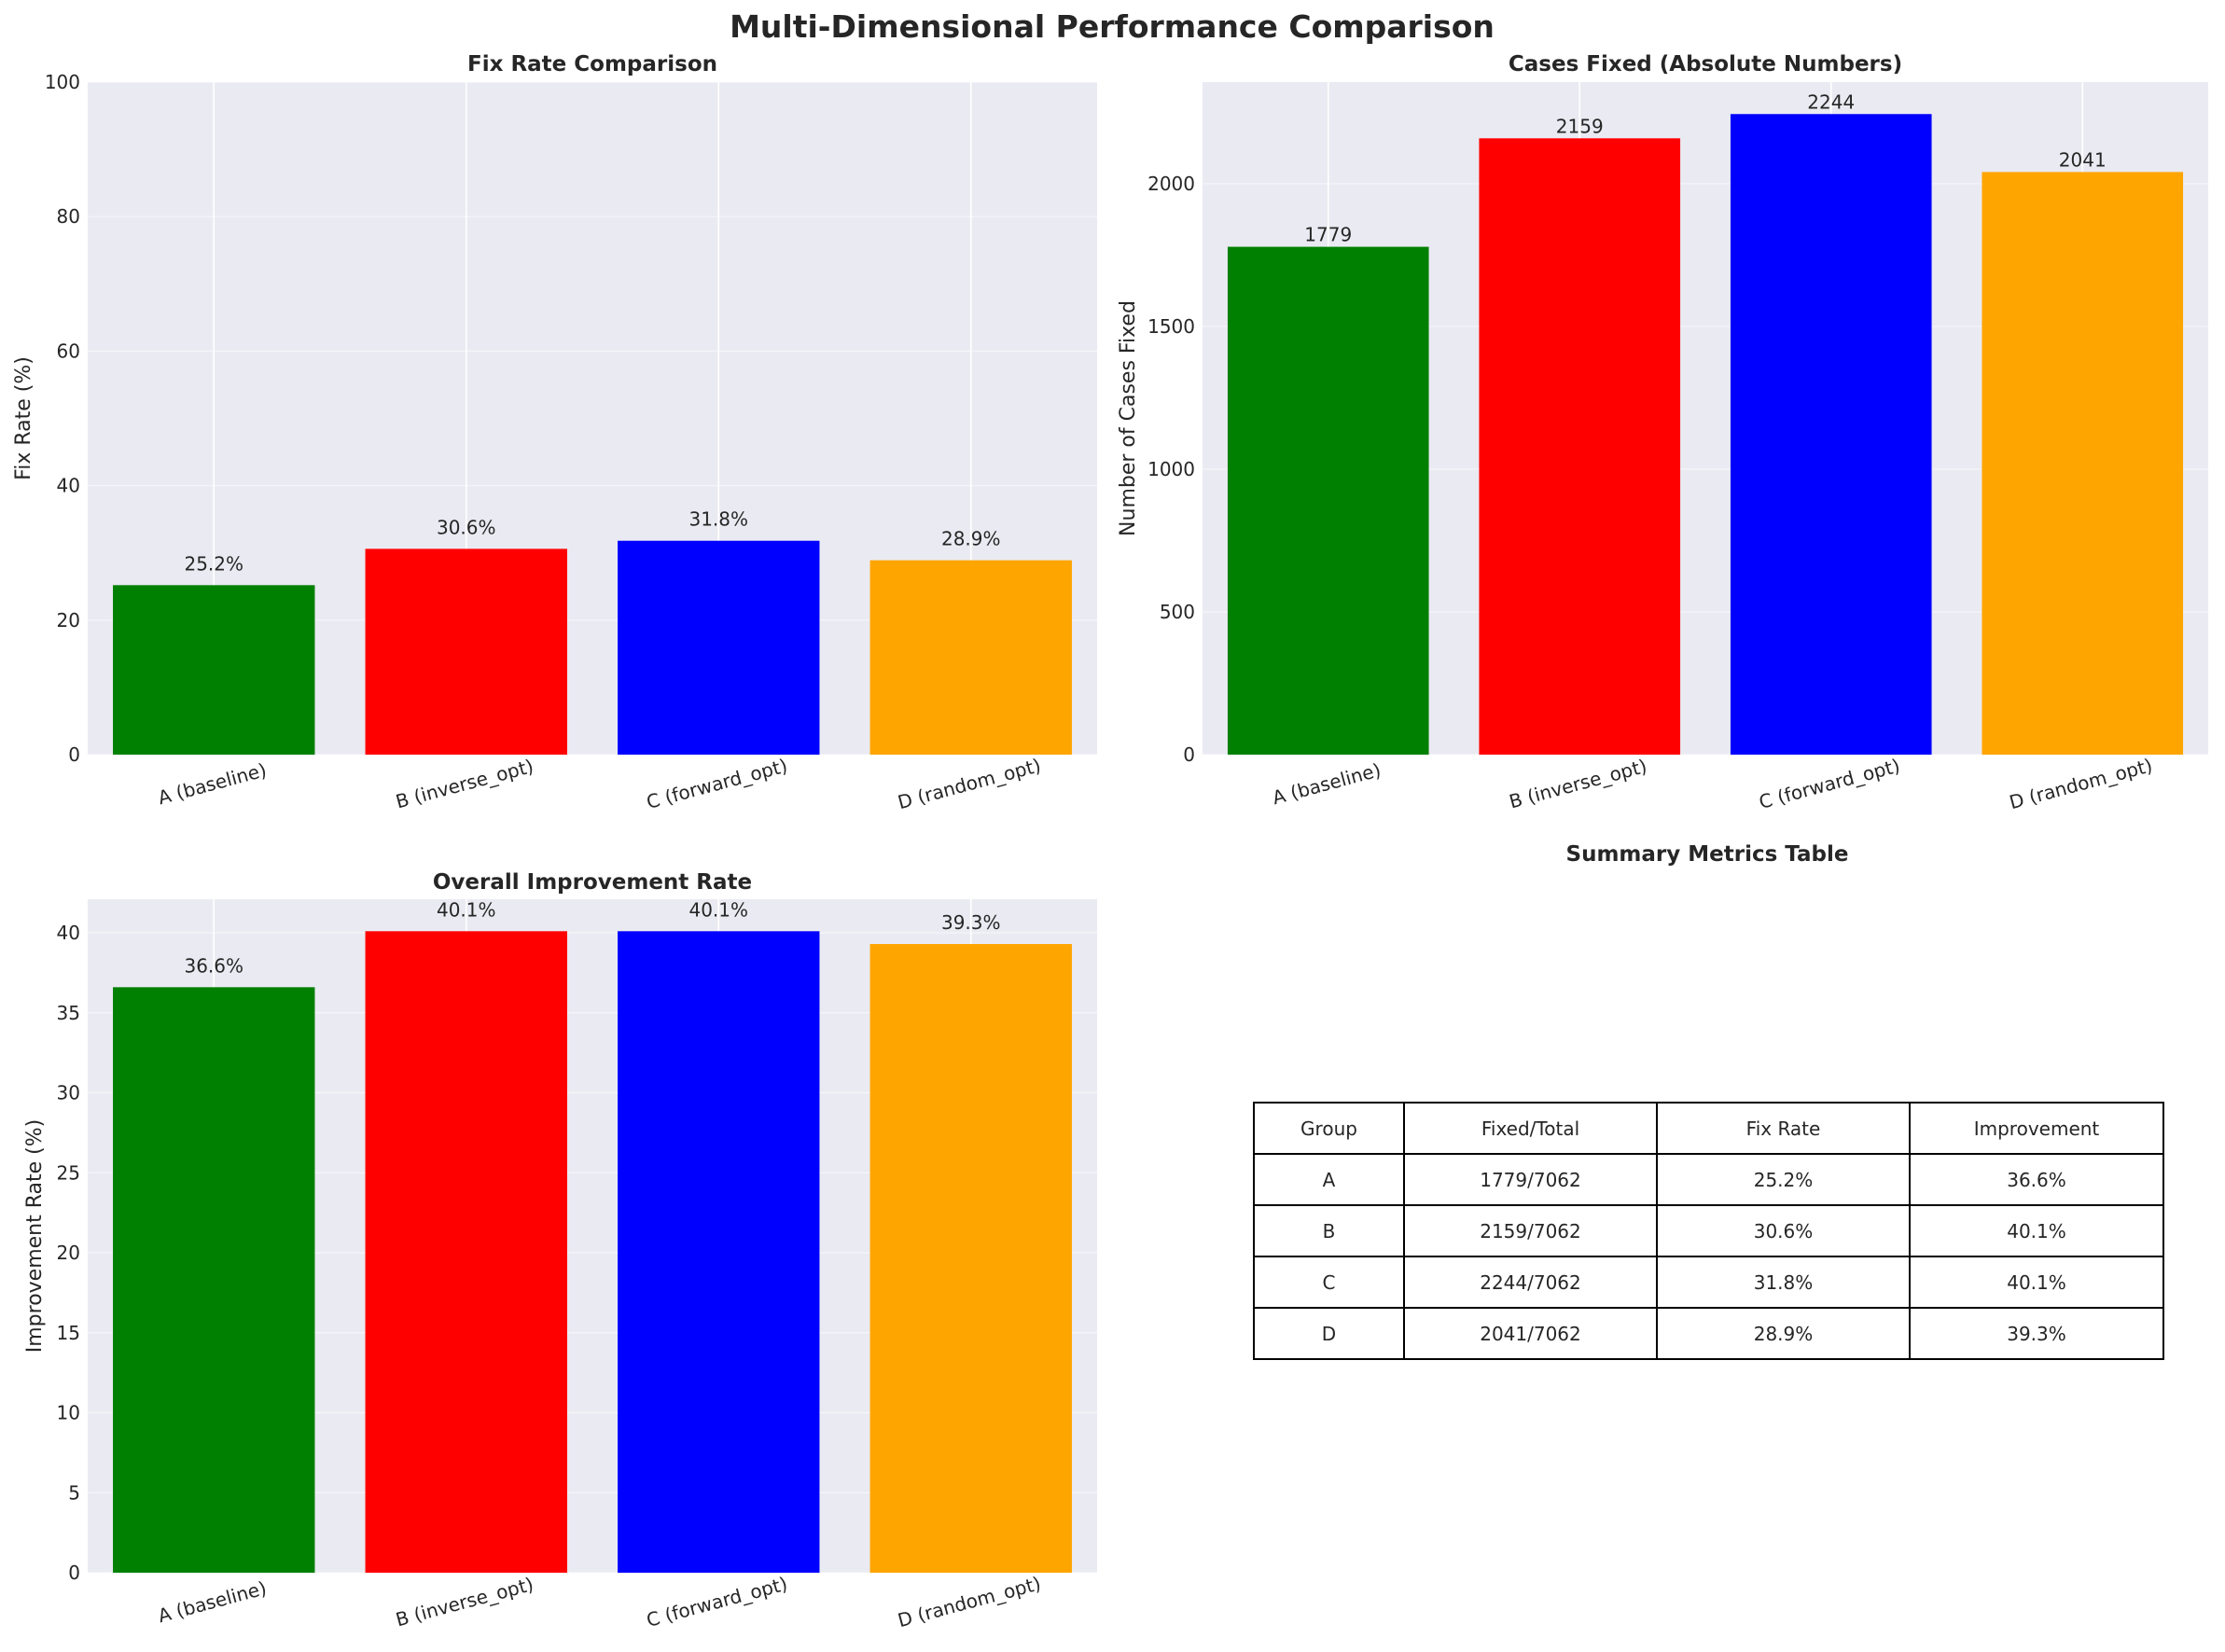 This screenshot has height=1652, width=2225. What do you see at coordinates (2083, 159) in the screenshot?
I see `chart2-bar-value-label: 2041` at bounding box center [2083, 159].